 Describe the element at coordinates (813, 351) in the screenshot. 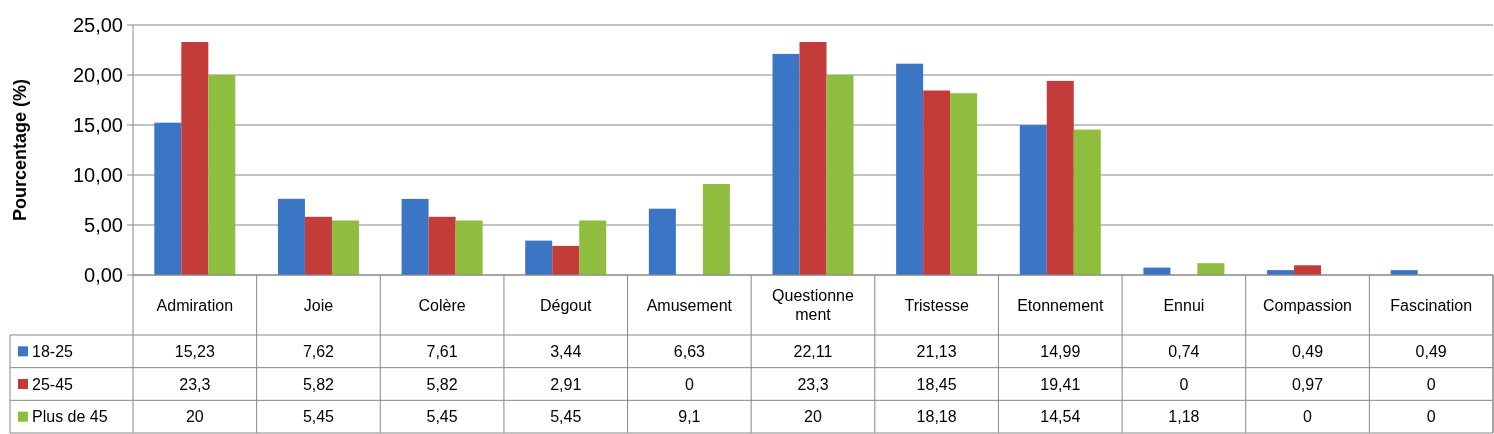

I see `data-label: 22,11` at that location.